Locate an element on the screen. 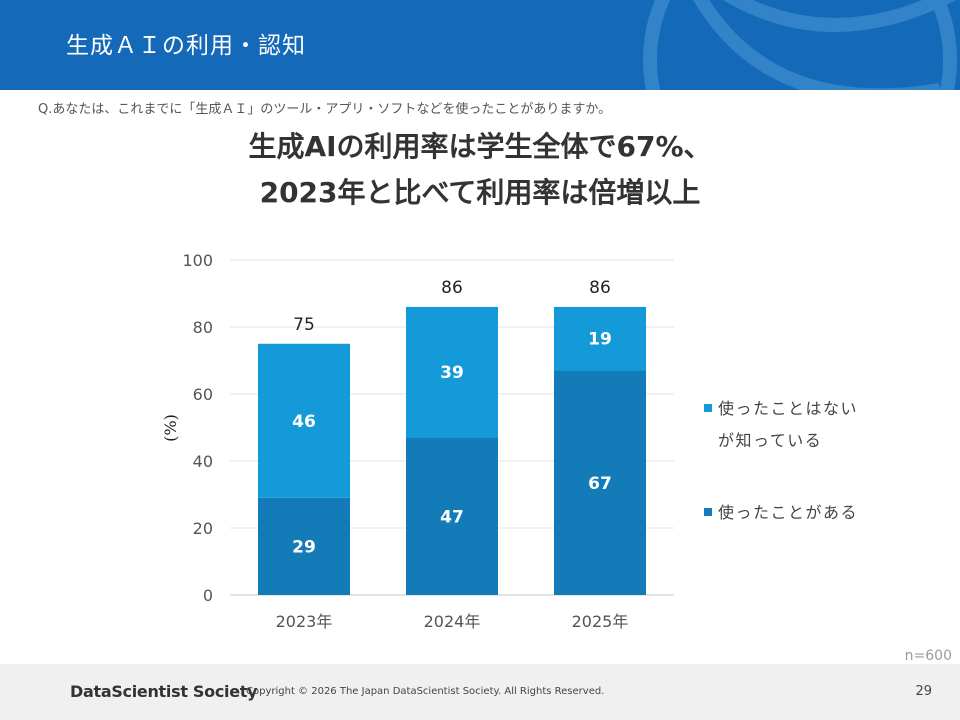 Image resolution: width=960 pixels, height=720 pixels. legend-label-used: 使ったことがある is located at coordinates (788, 512).